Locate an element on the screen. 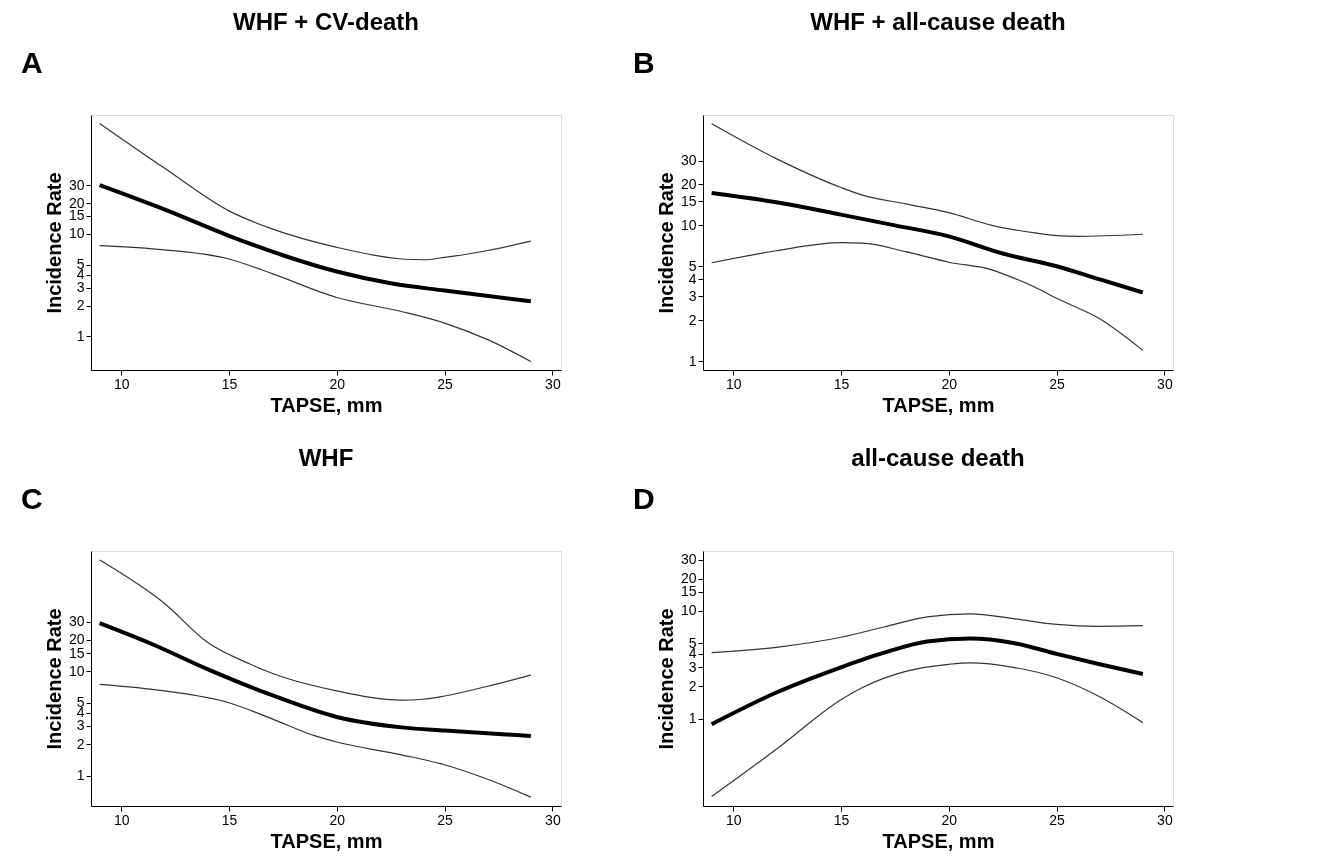  text: D is located at coordinates (644, 498).